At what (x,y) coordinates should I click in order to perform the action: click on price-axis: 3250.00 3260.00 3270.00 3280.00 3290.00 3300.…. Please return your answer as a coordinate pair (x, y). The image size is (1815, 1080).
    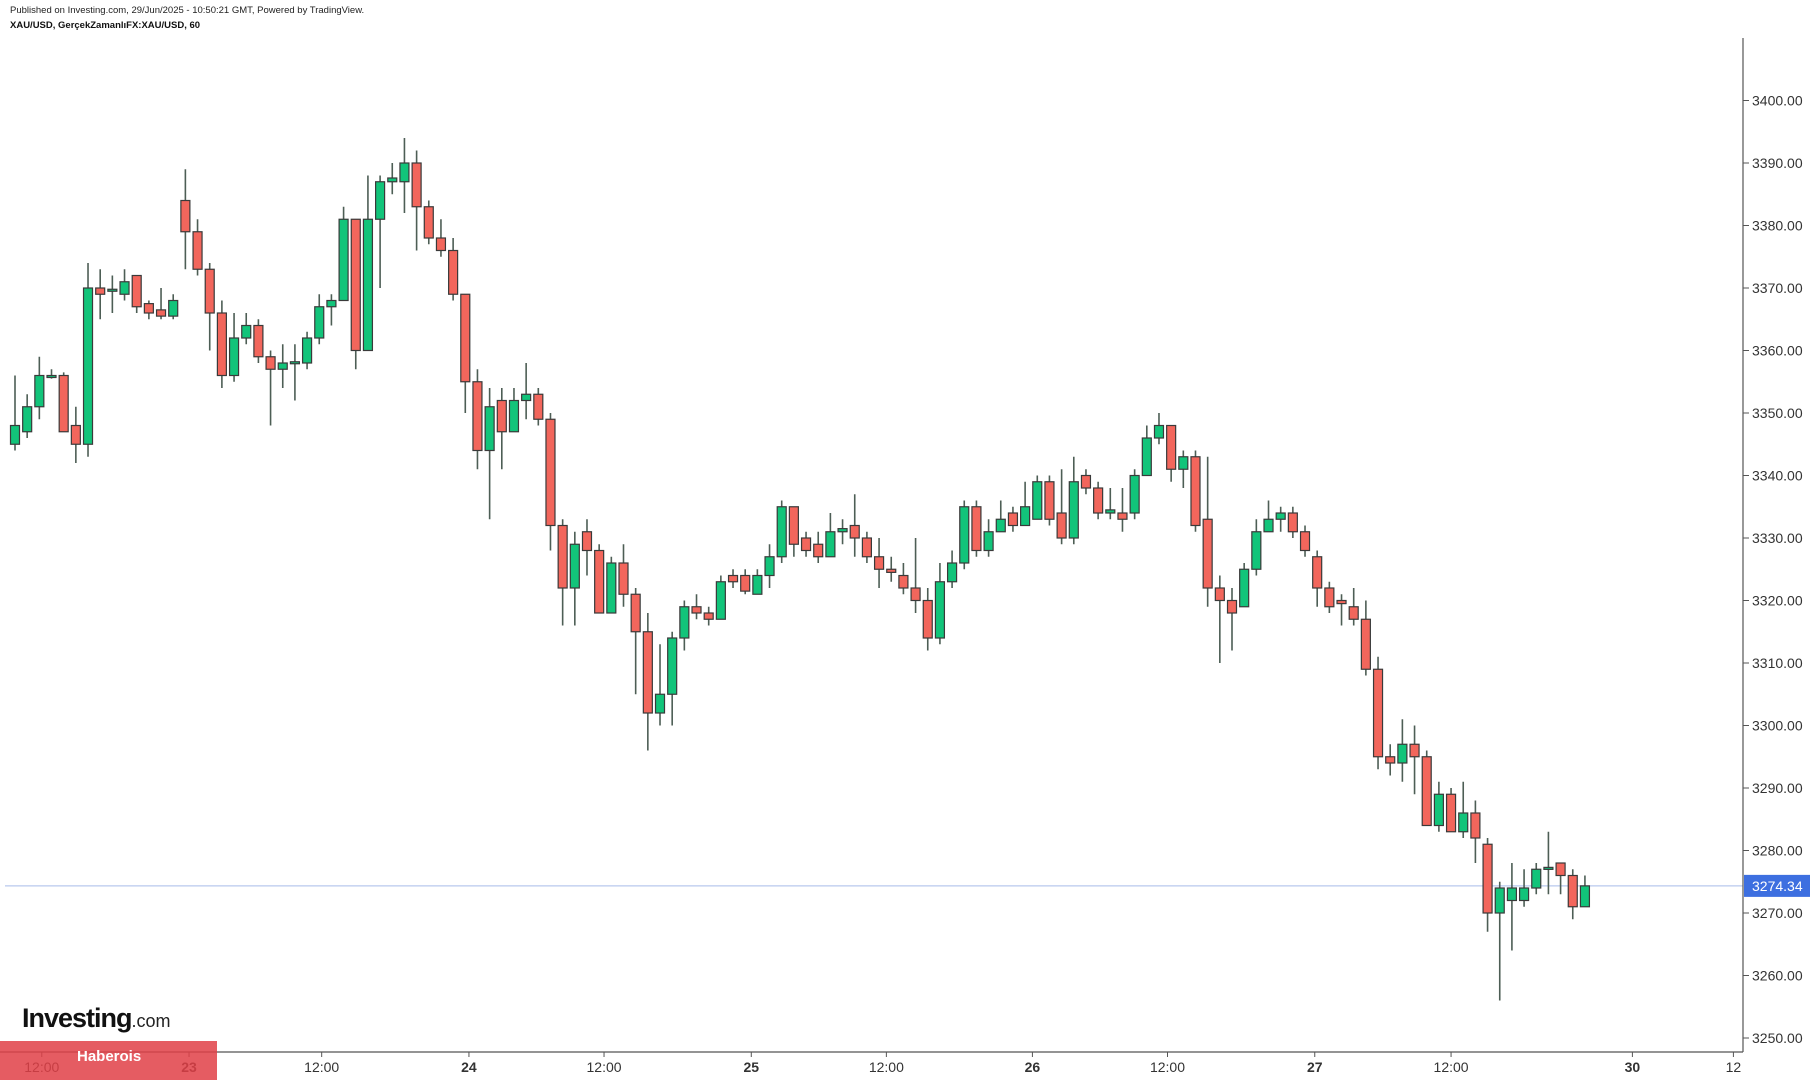
    Looking at the image, I should click on (1776, 570).